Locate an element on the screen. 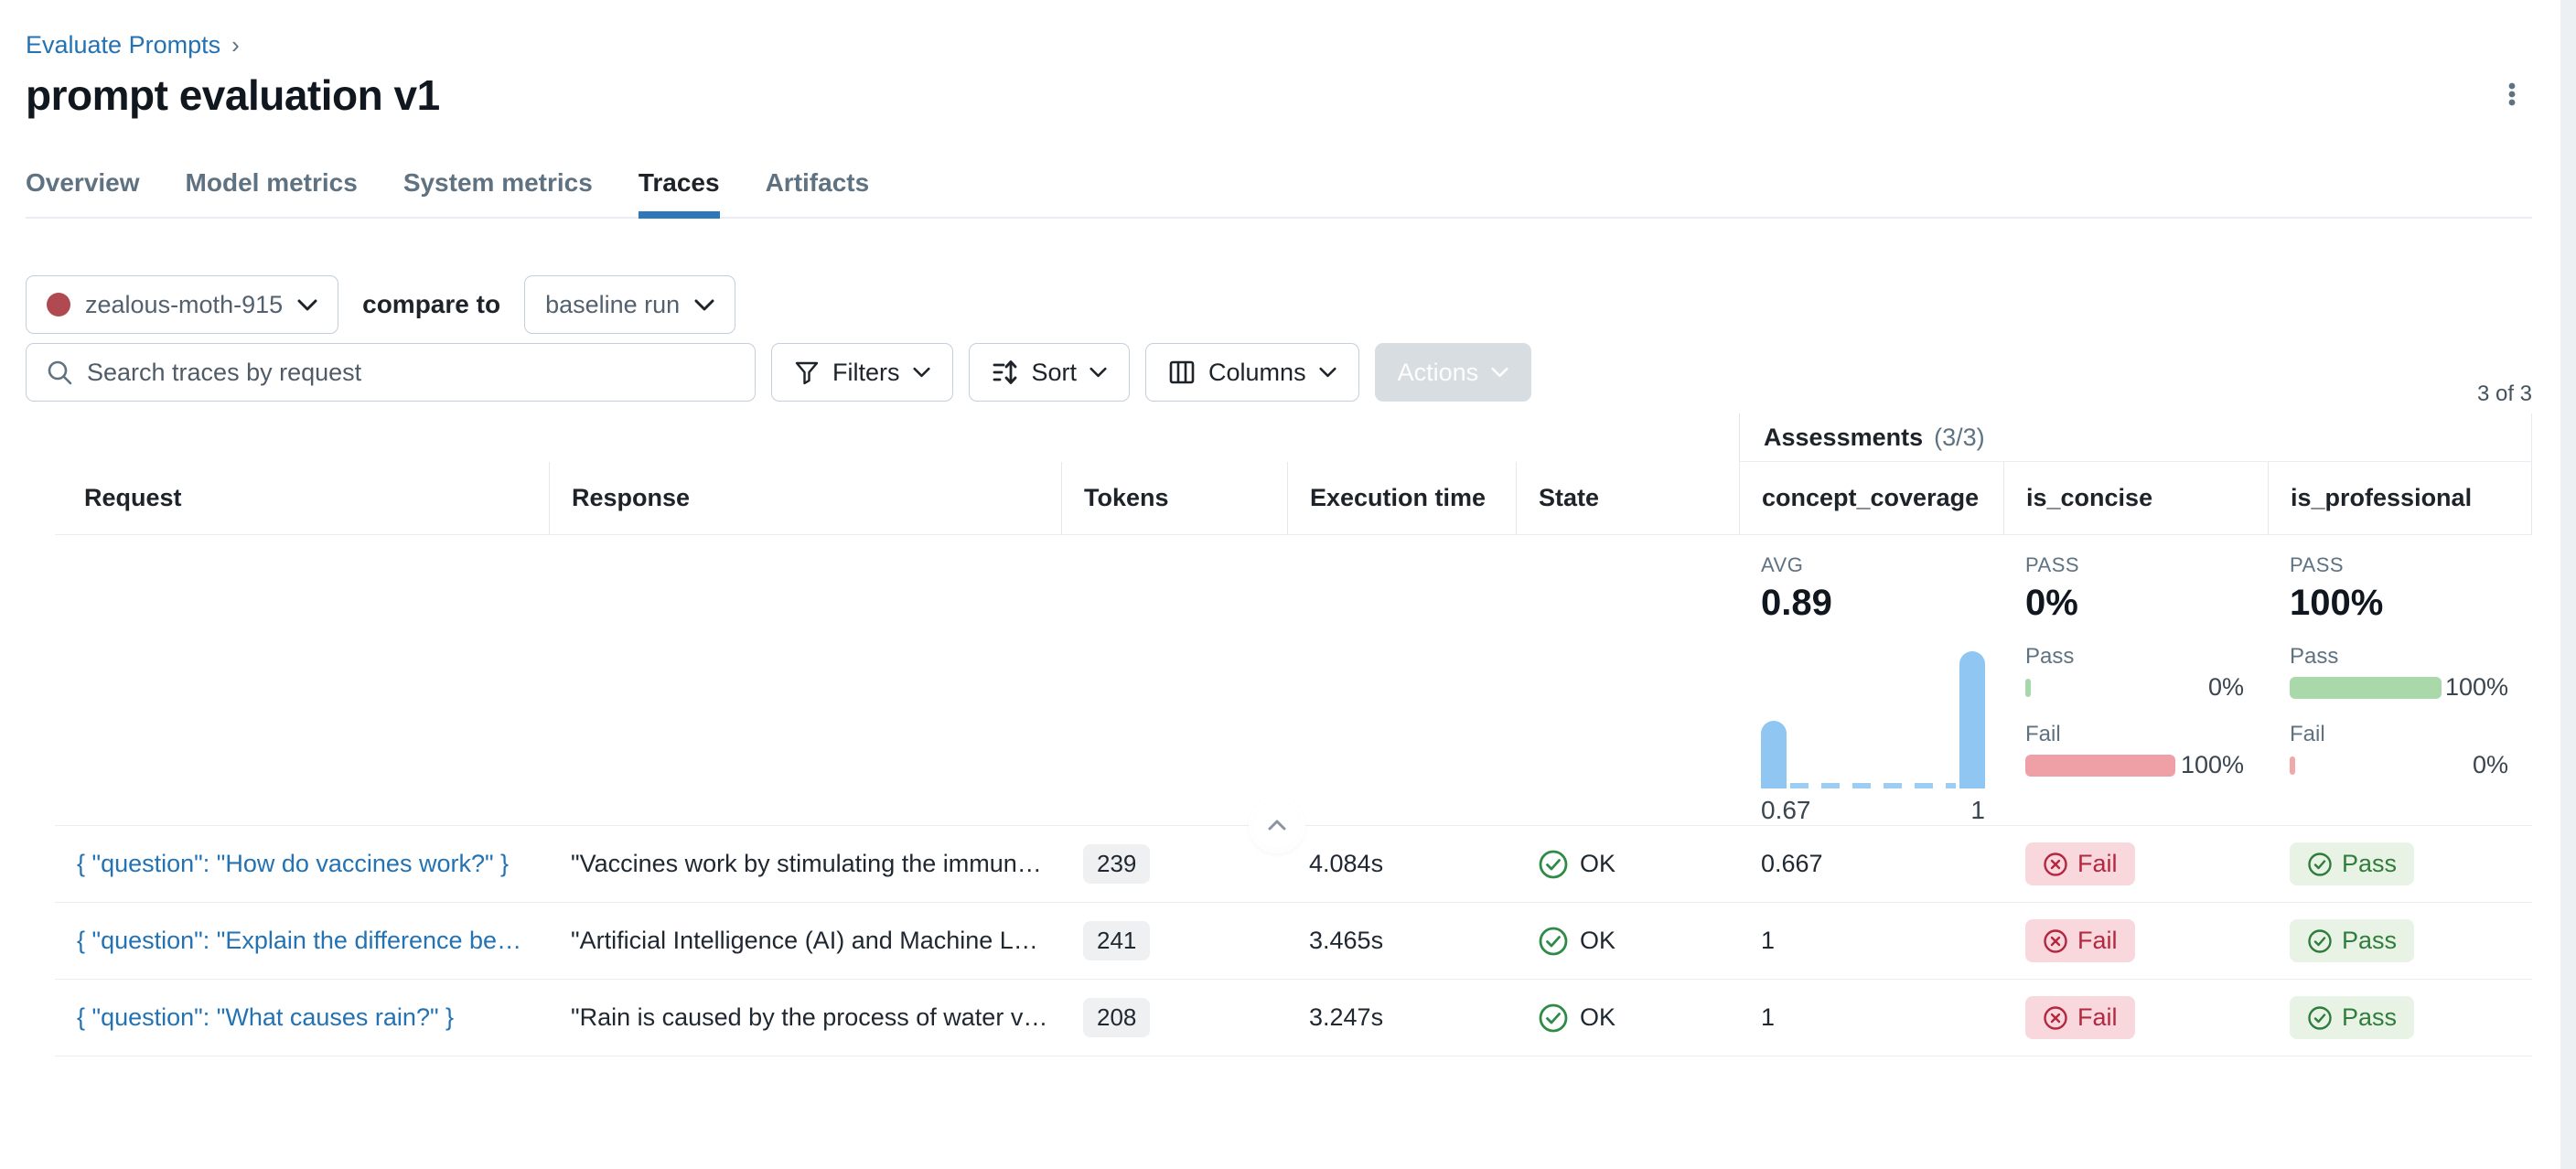  concept-coverage-summary: AVG 0.89 0.67 1 is located at coordinates (1871, 680).